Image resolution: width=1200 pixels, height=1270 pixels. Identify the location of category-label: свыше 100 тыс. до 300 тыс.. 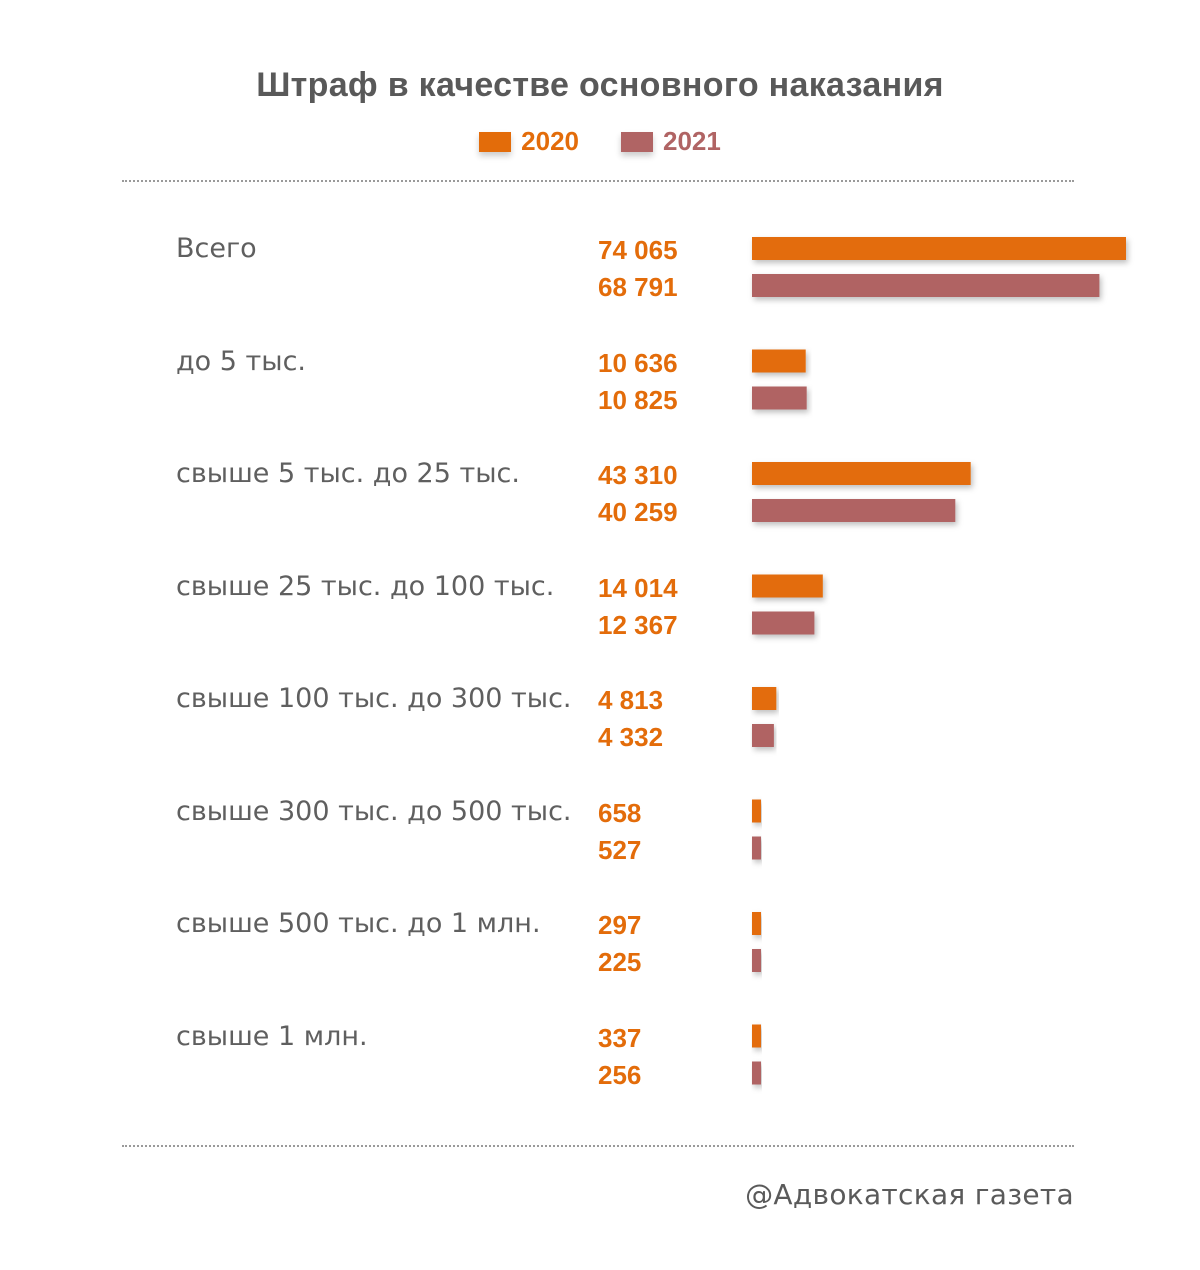
(374, 698).